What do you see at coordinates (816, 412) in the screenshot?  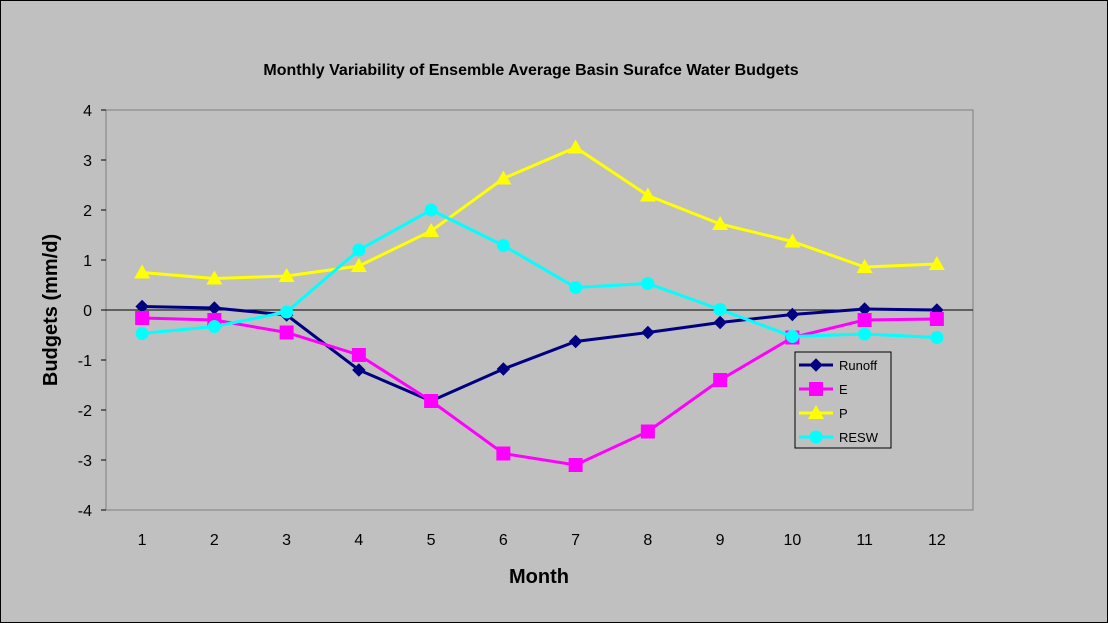 I see `legend-marker-p` at bounding box center [816, 412].